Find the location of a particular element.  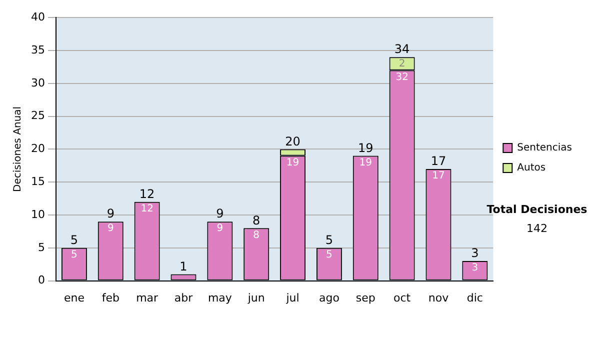

x-tick-label: jun is located at coordinates (255, 297).